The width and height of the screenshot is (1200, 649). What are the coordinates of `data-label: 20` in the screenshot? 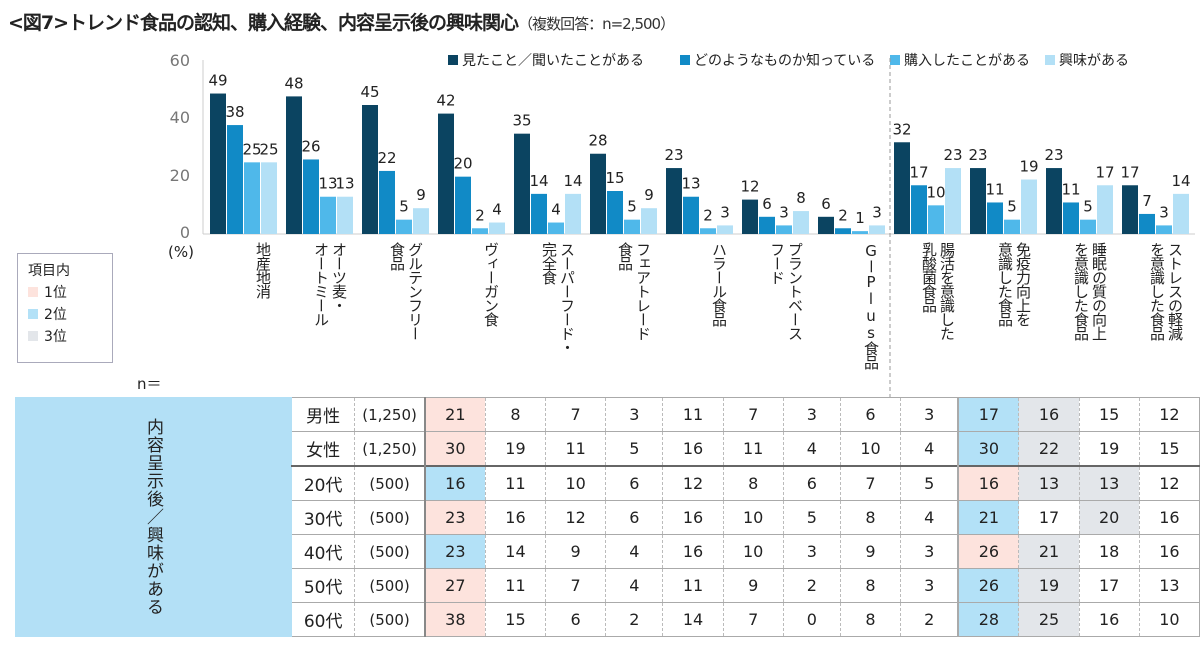 It's located at (462, 164).